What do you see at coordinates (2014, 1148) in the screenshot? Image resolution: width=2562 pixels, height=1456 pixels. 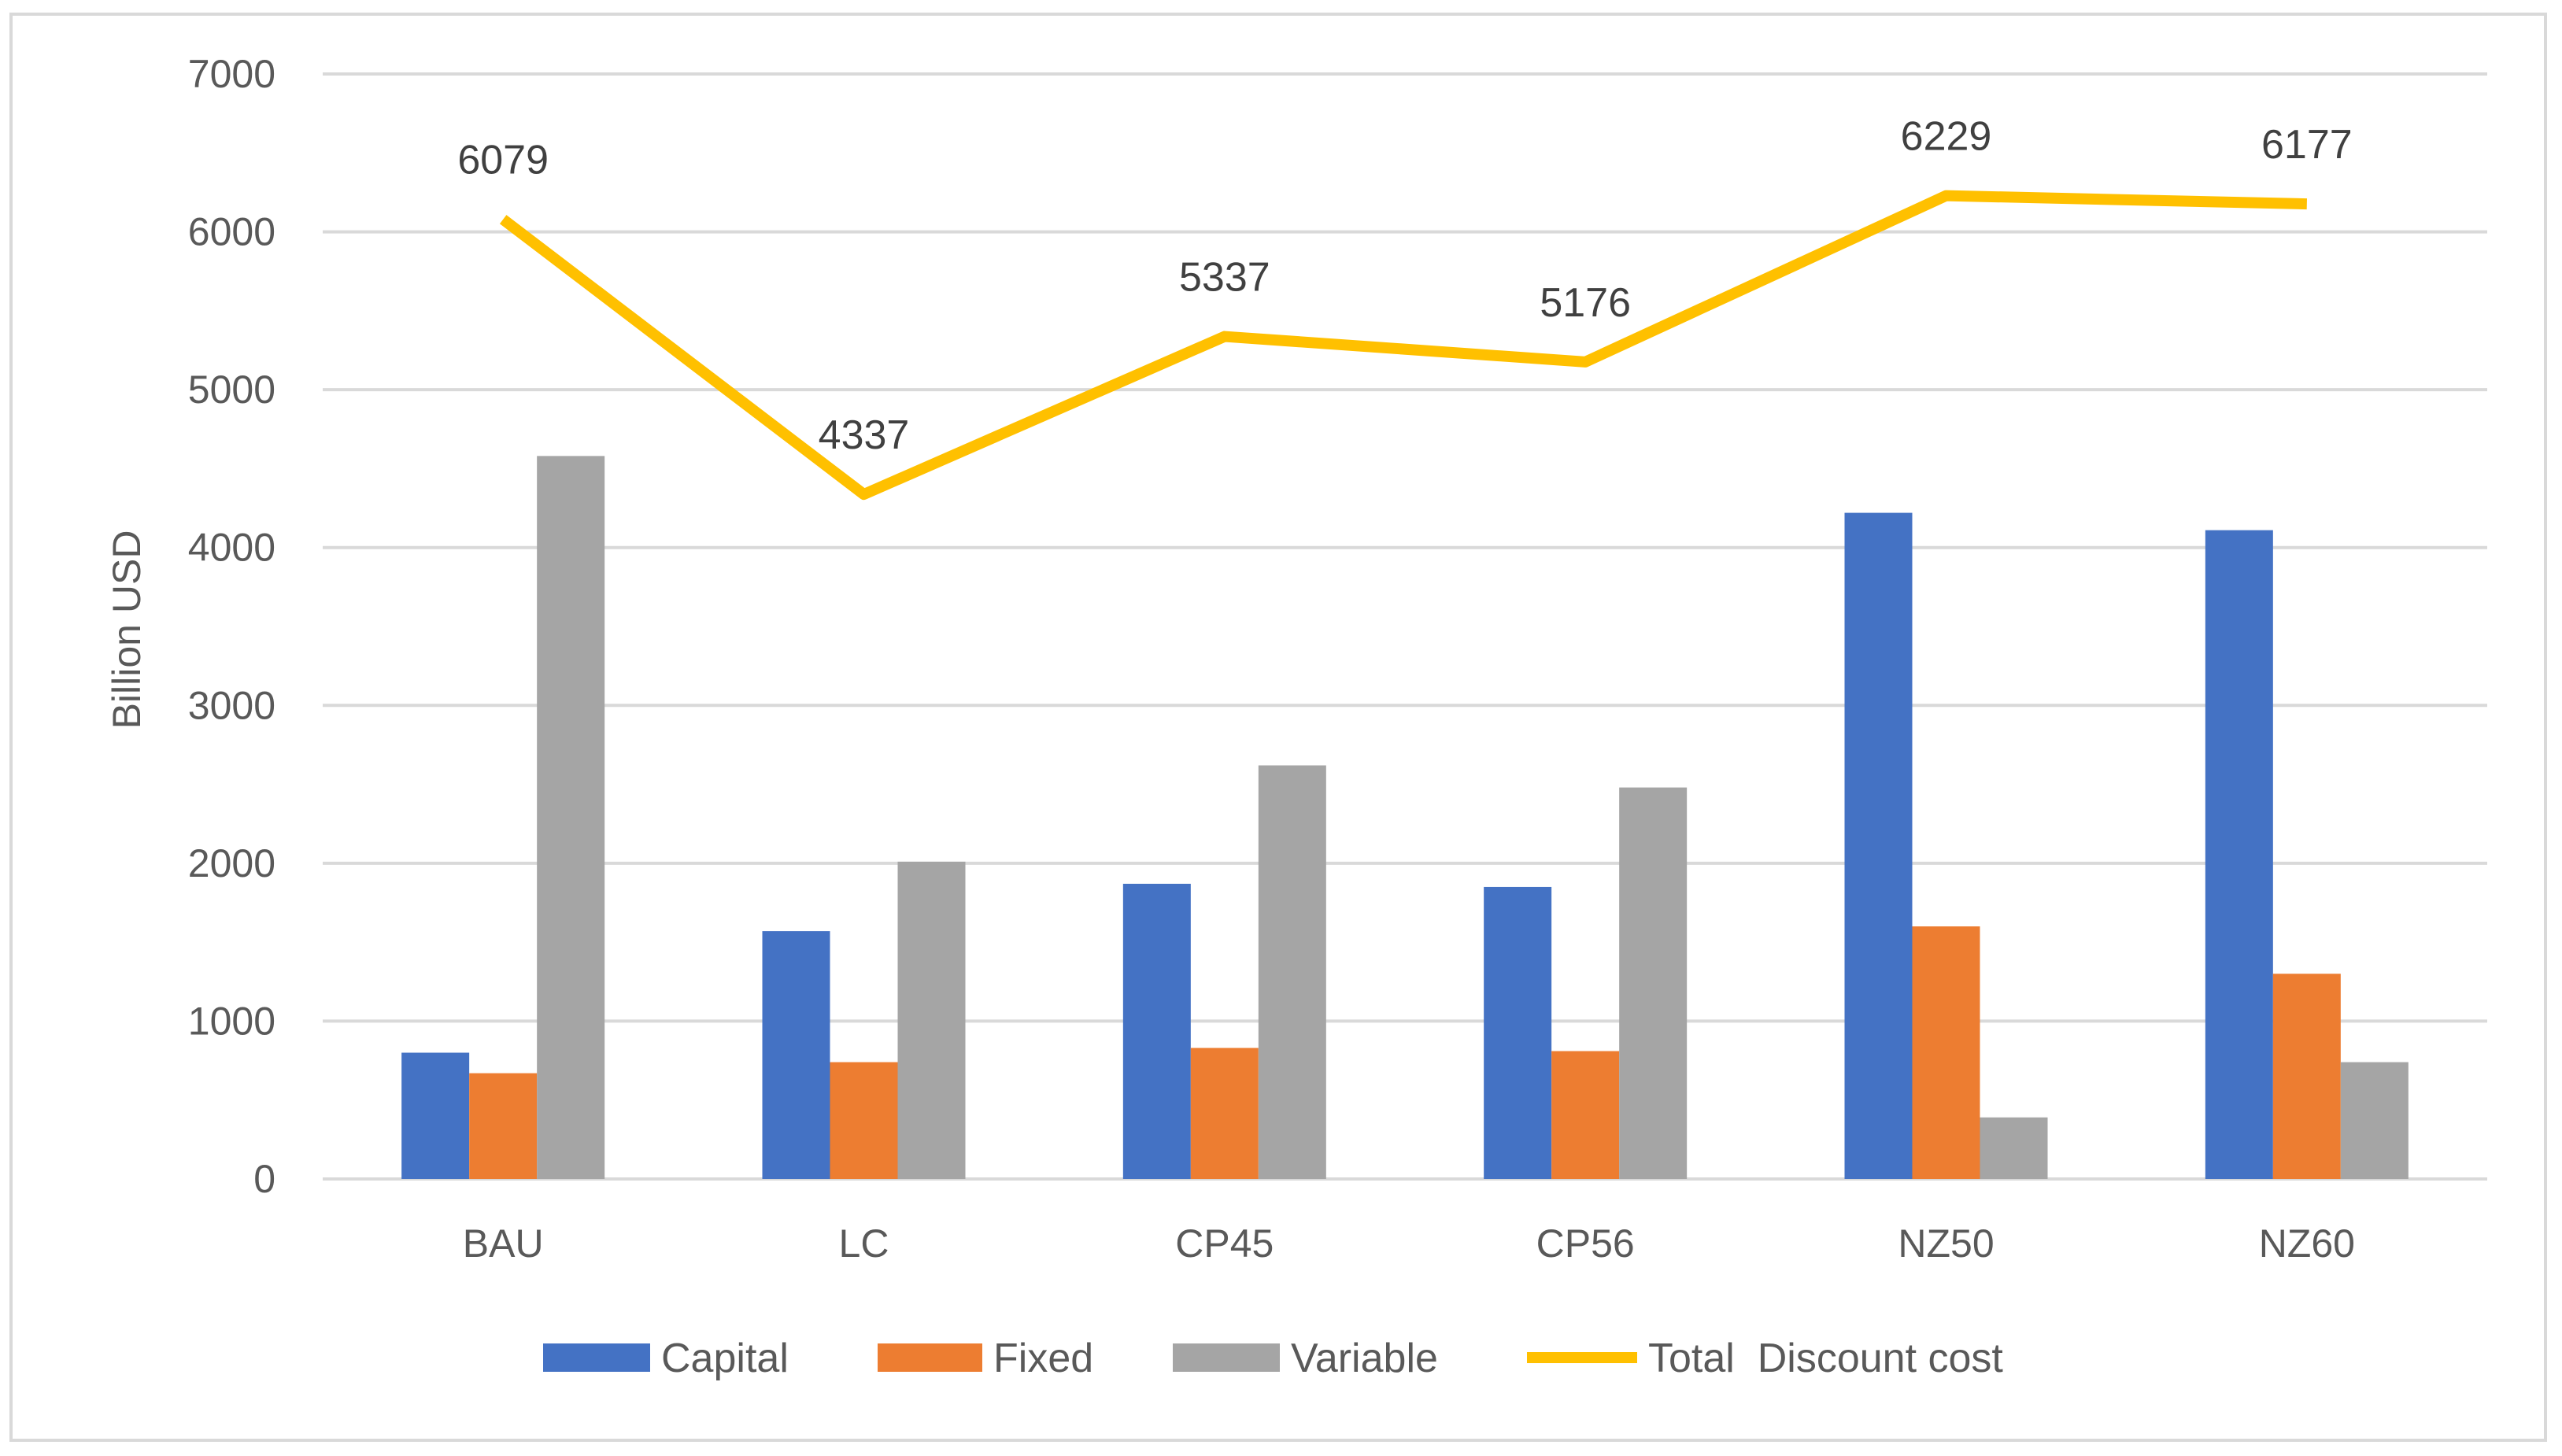 I see `bar-variable-nz50` at bounding box center [2014, 1148].